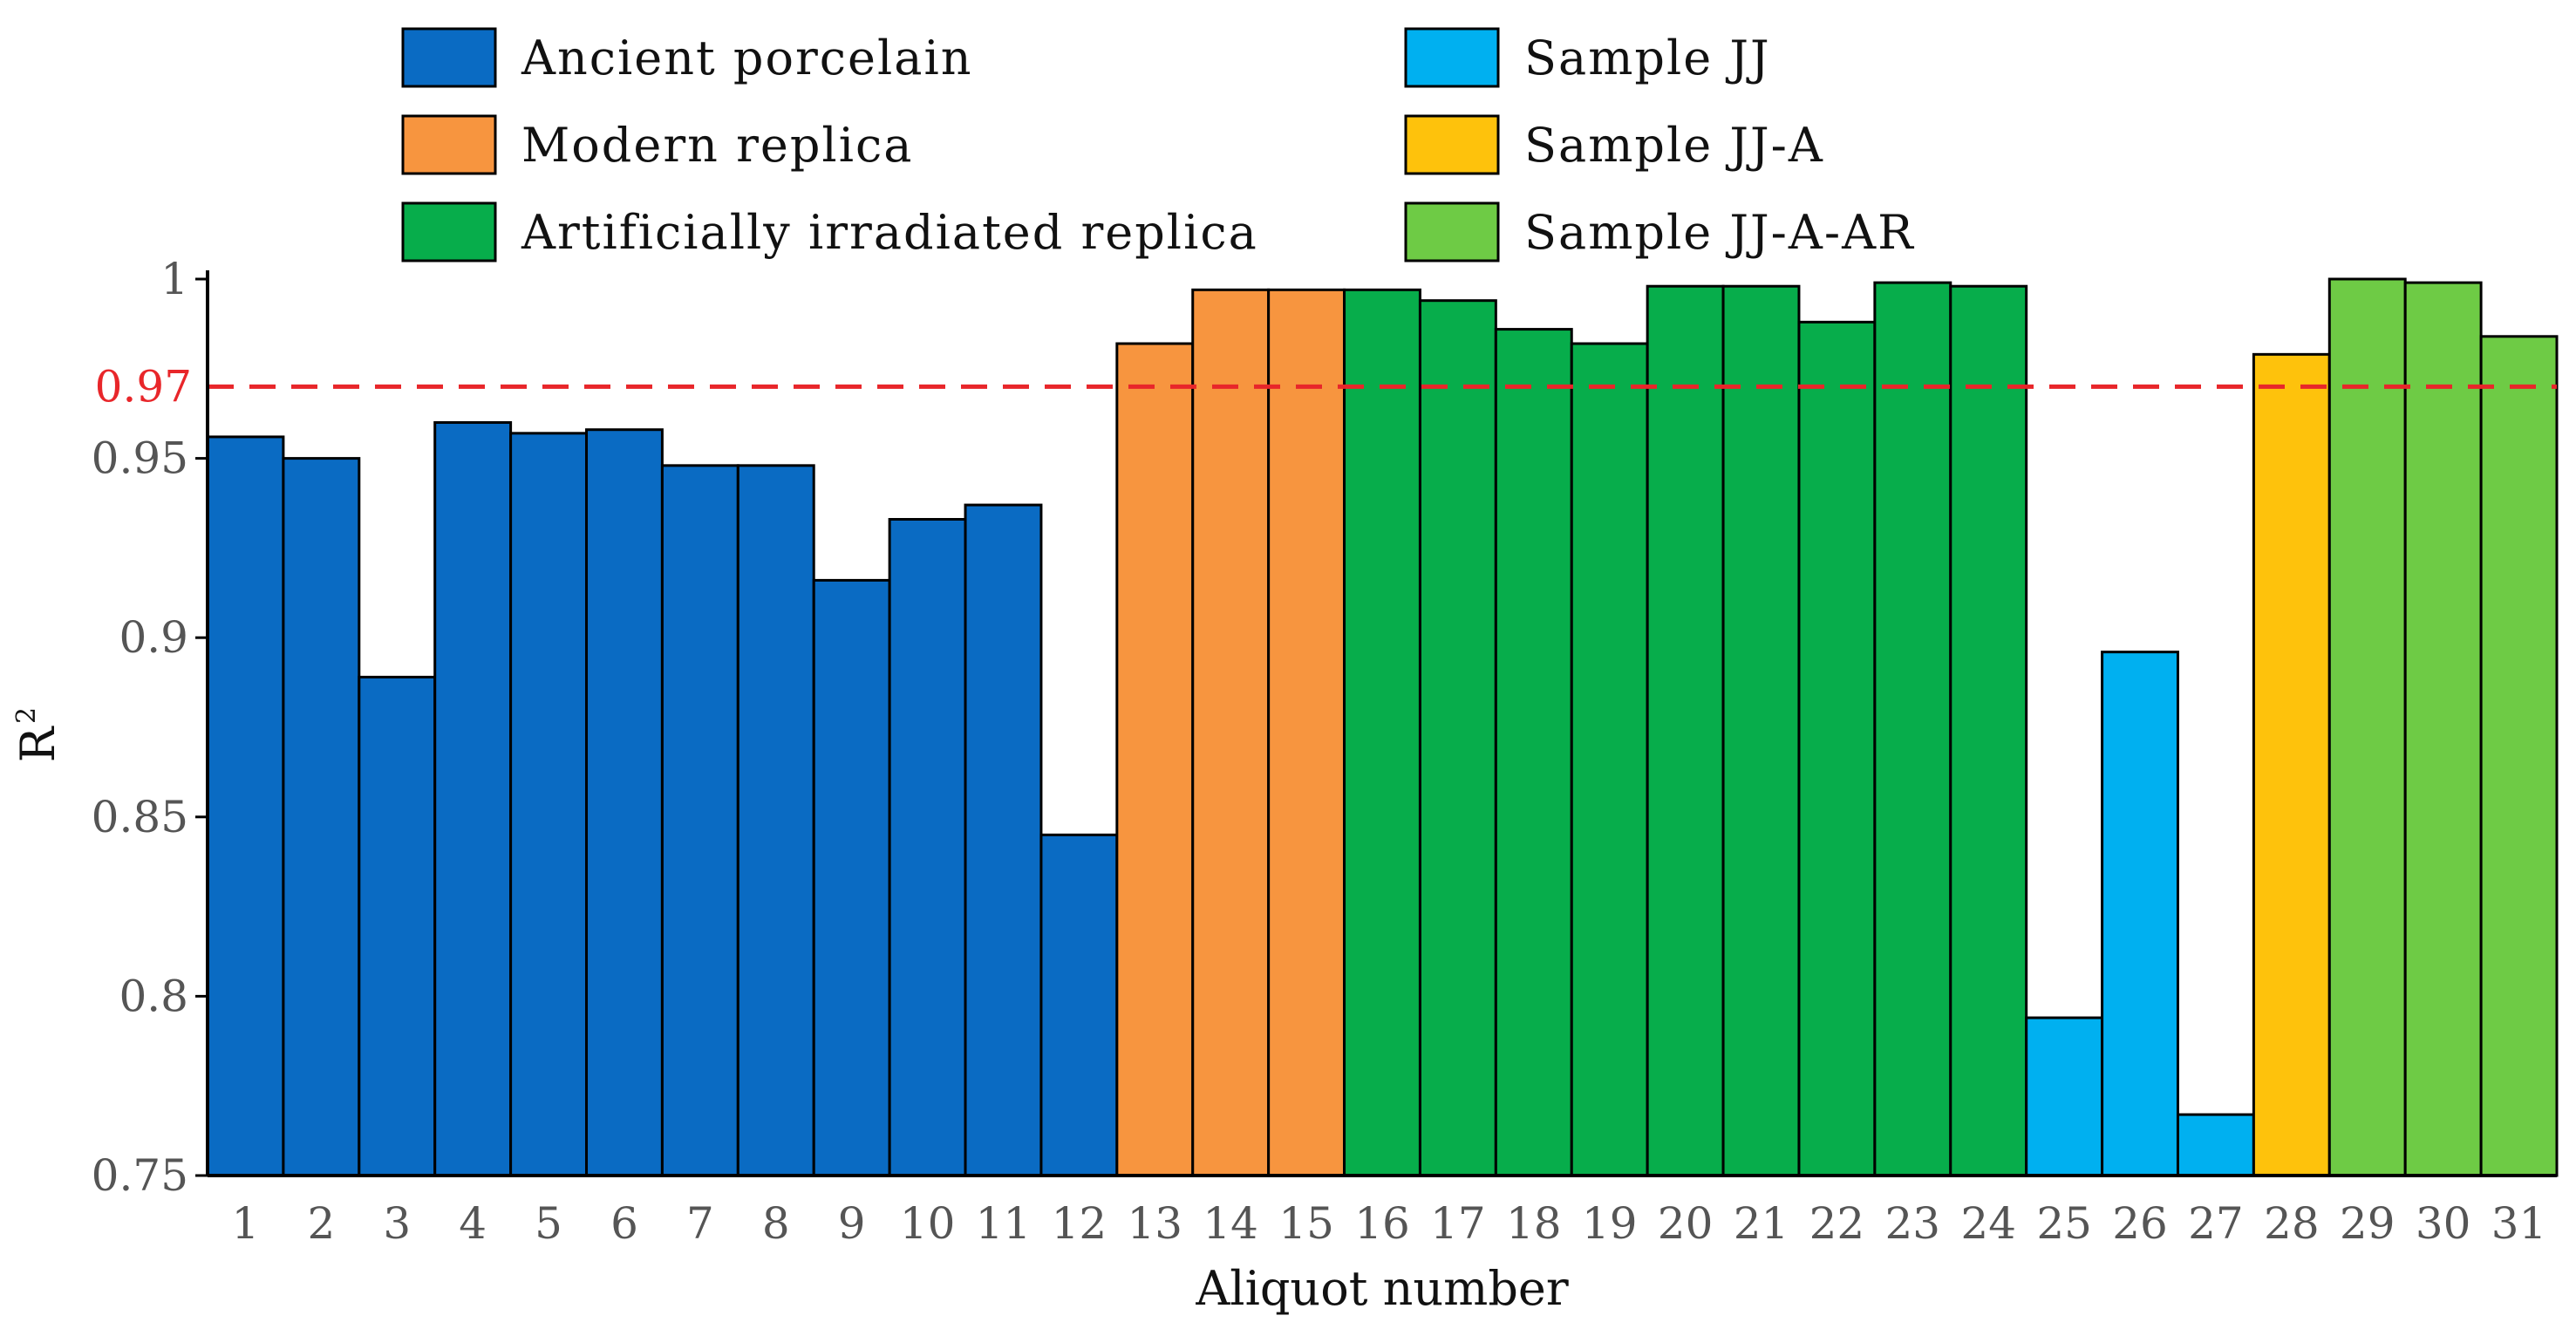  I want to click on y-axis-title-superscript: 2, so click(27, 715).